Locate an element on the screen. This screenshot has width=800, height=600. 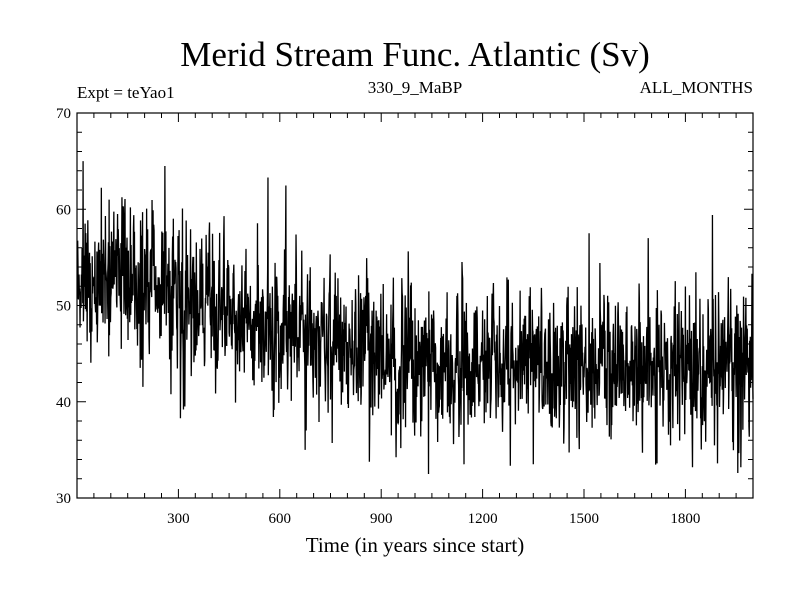
x-tick-label: 1200 is located at coordinates (483, 519).